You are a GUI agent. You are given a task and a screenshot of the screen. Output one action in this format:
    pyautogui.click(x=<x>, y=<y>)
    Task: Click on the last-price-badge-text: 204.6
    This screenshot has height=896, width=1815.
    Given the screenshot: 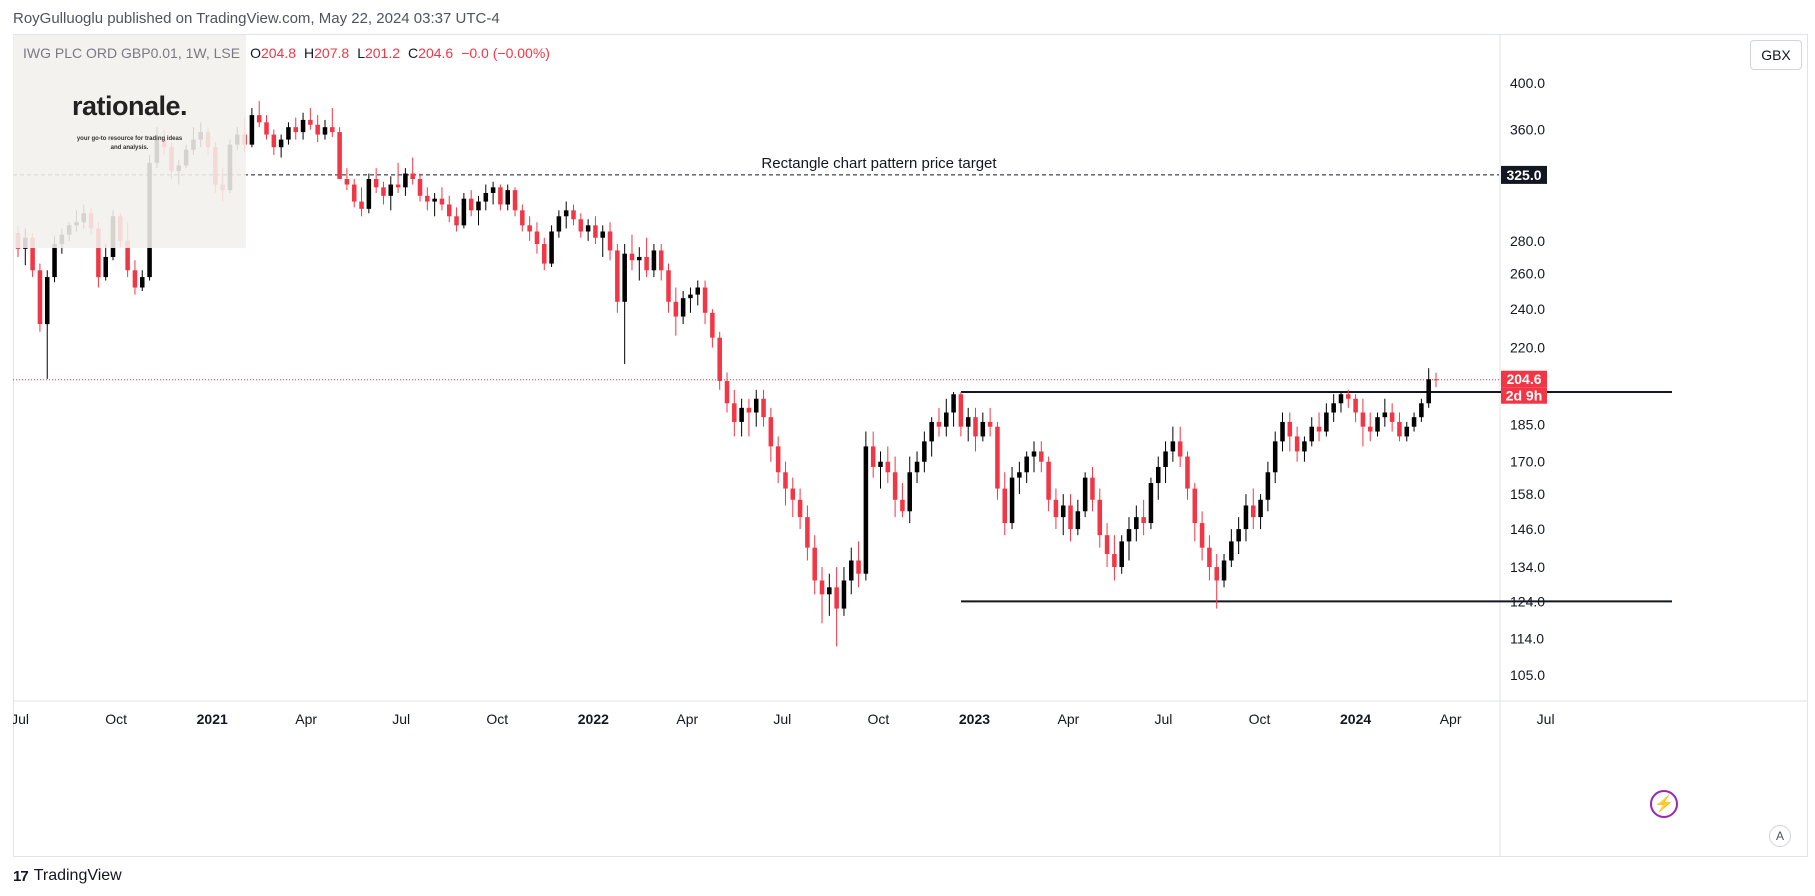 What is the action you would take?
    pyautogui.click(x=1523, y=379)
    